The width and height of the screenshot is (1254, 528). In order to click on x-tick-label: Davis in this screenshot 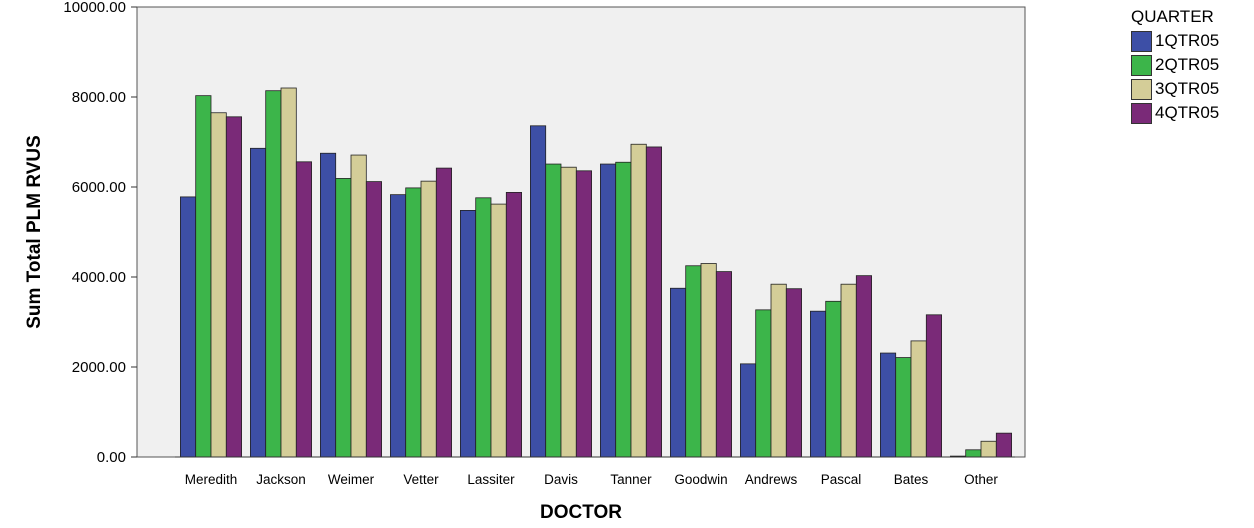, I will do `click(561, 479)`.